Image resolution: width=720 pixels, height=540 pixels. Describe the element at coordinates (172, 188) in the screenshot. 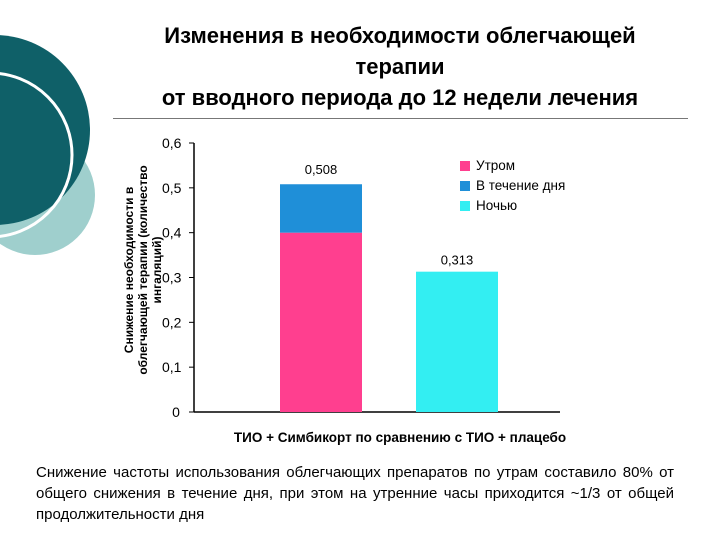

I see `y-tick-label: 0,5` at that location.